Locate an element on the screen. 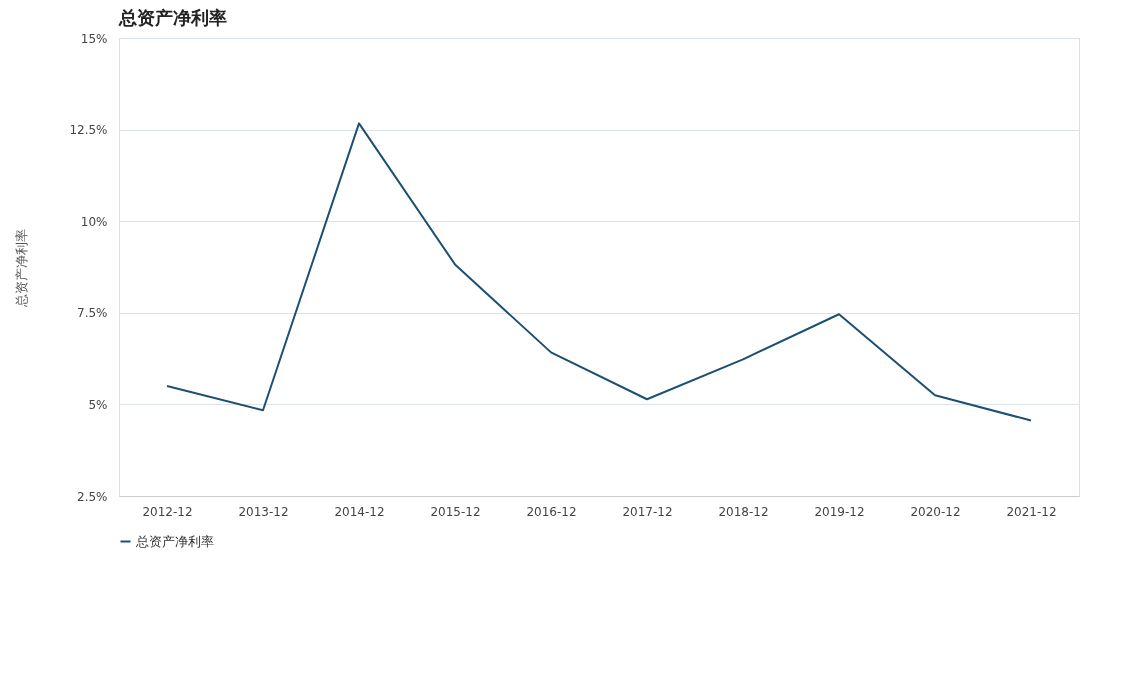  y-tick-label: 12.5% is located at coordinates (88, 130).